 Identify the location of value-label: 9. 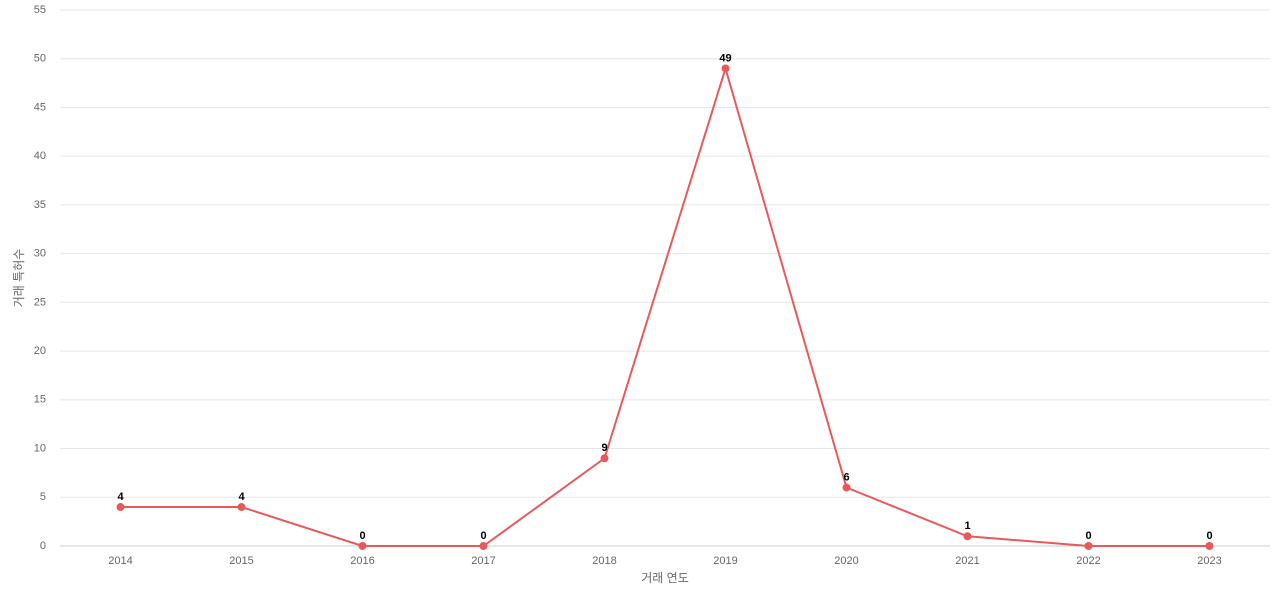
(604, 448).